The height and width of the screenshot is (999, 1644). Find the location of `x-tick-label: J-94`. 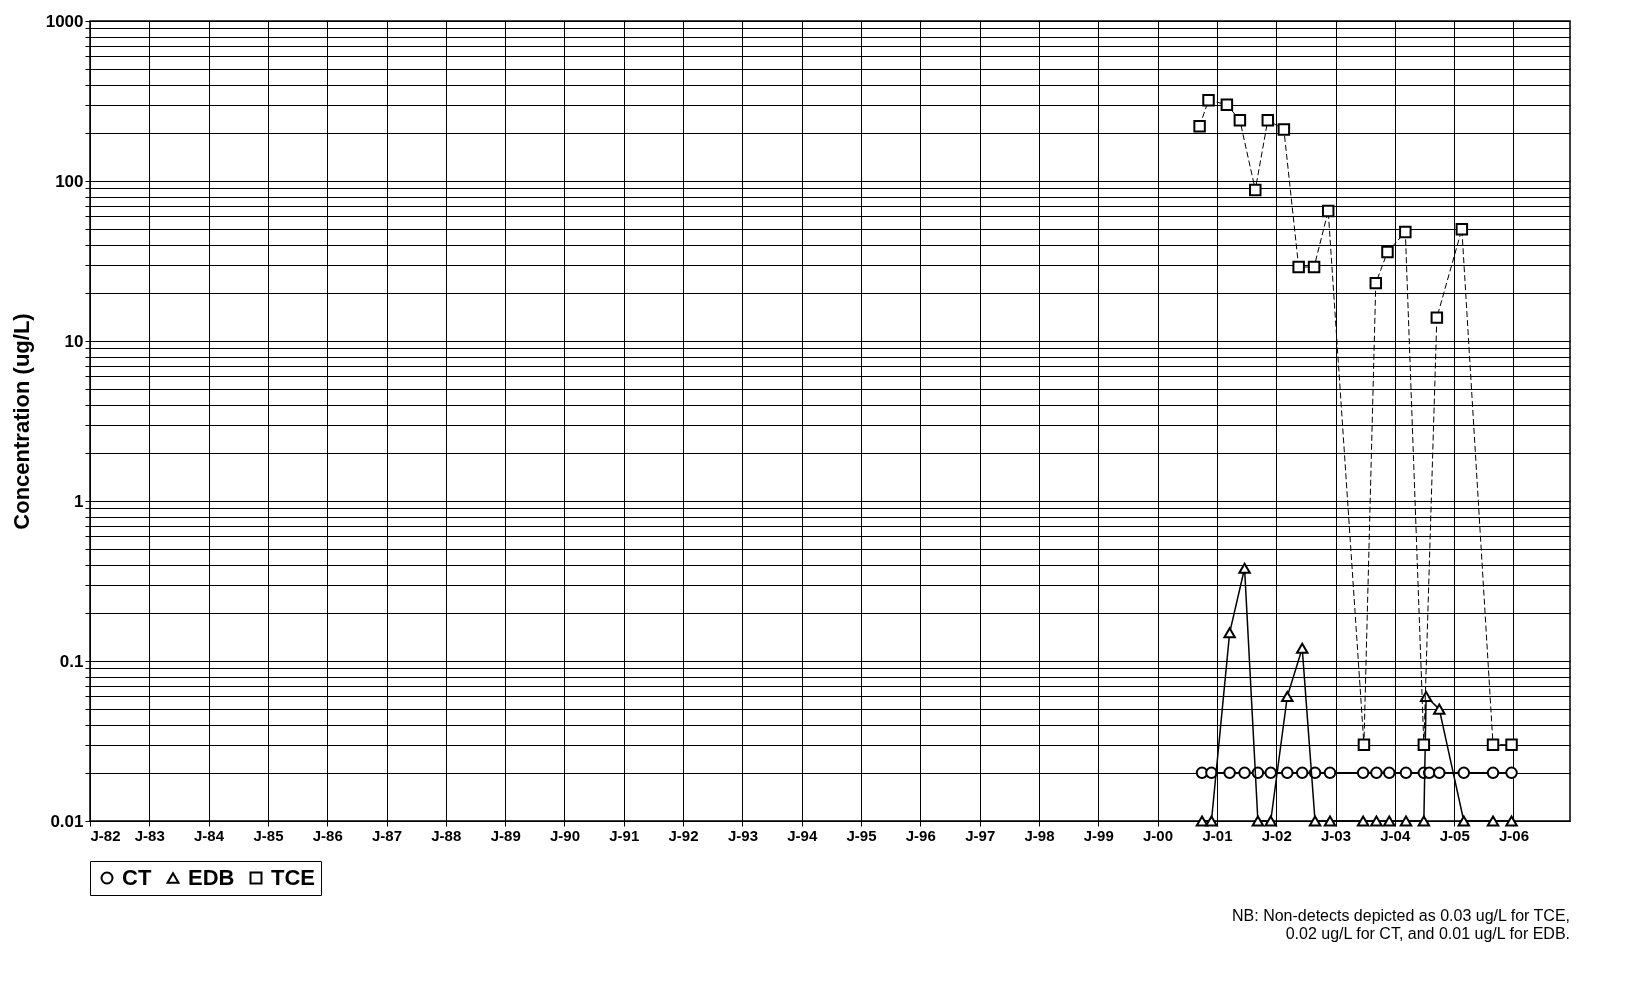

x-tick-label: J-94 is located at coordinates (802, 835).